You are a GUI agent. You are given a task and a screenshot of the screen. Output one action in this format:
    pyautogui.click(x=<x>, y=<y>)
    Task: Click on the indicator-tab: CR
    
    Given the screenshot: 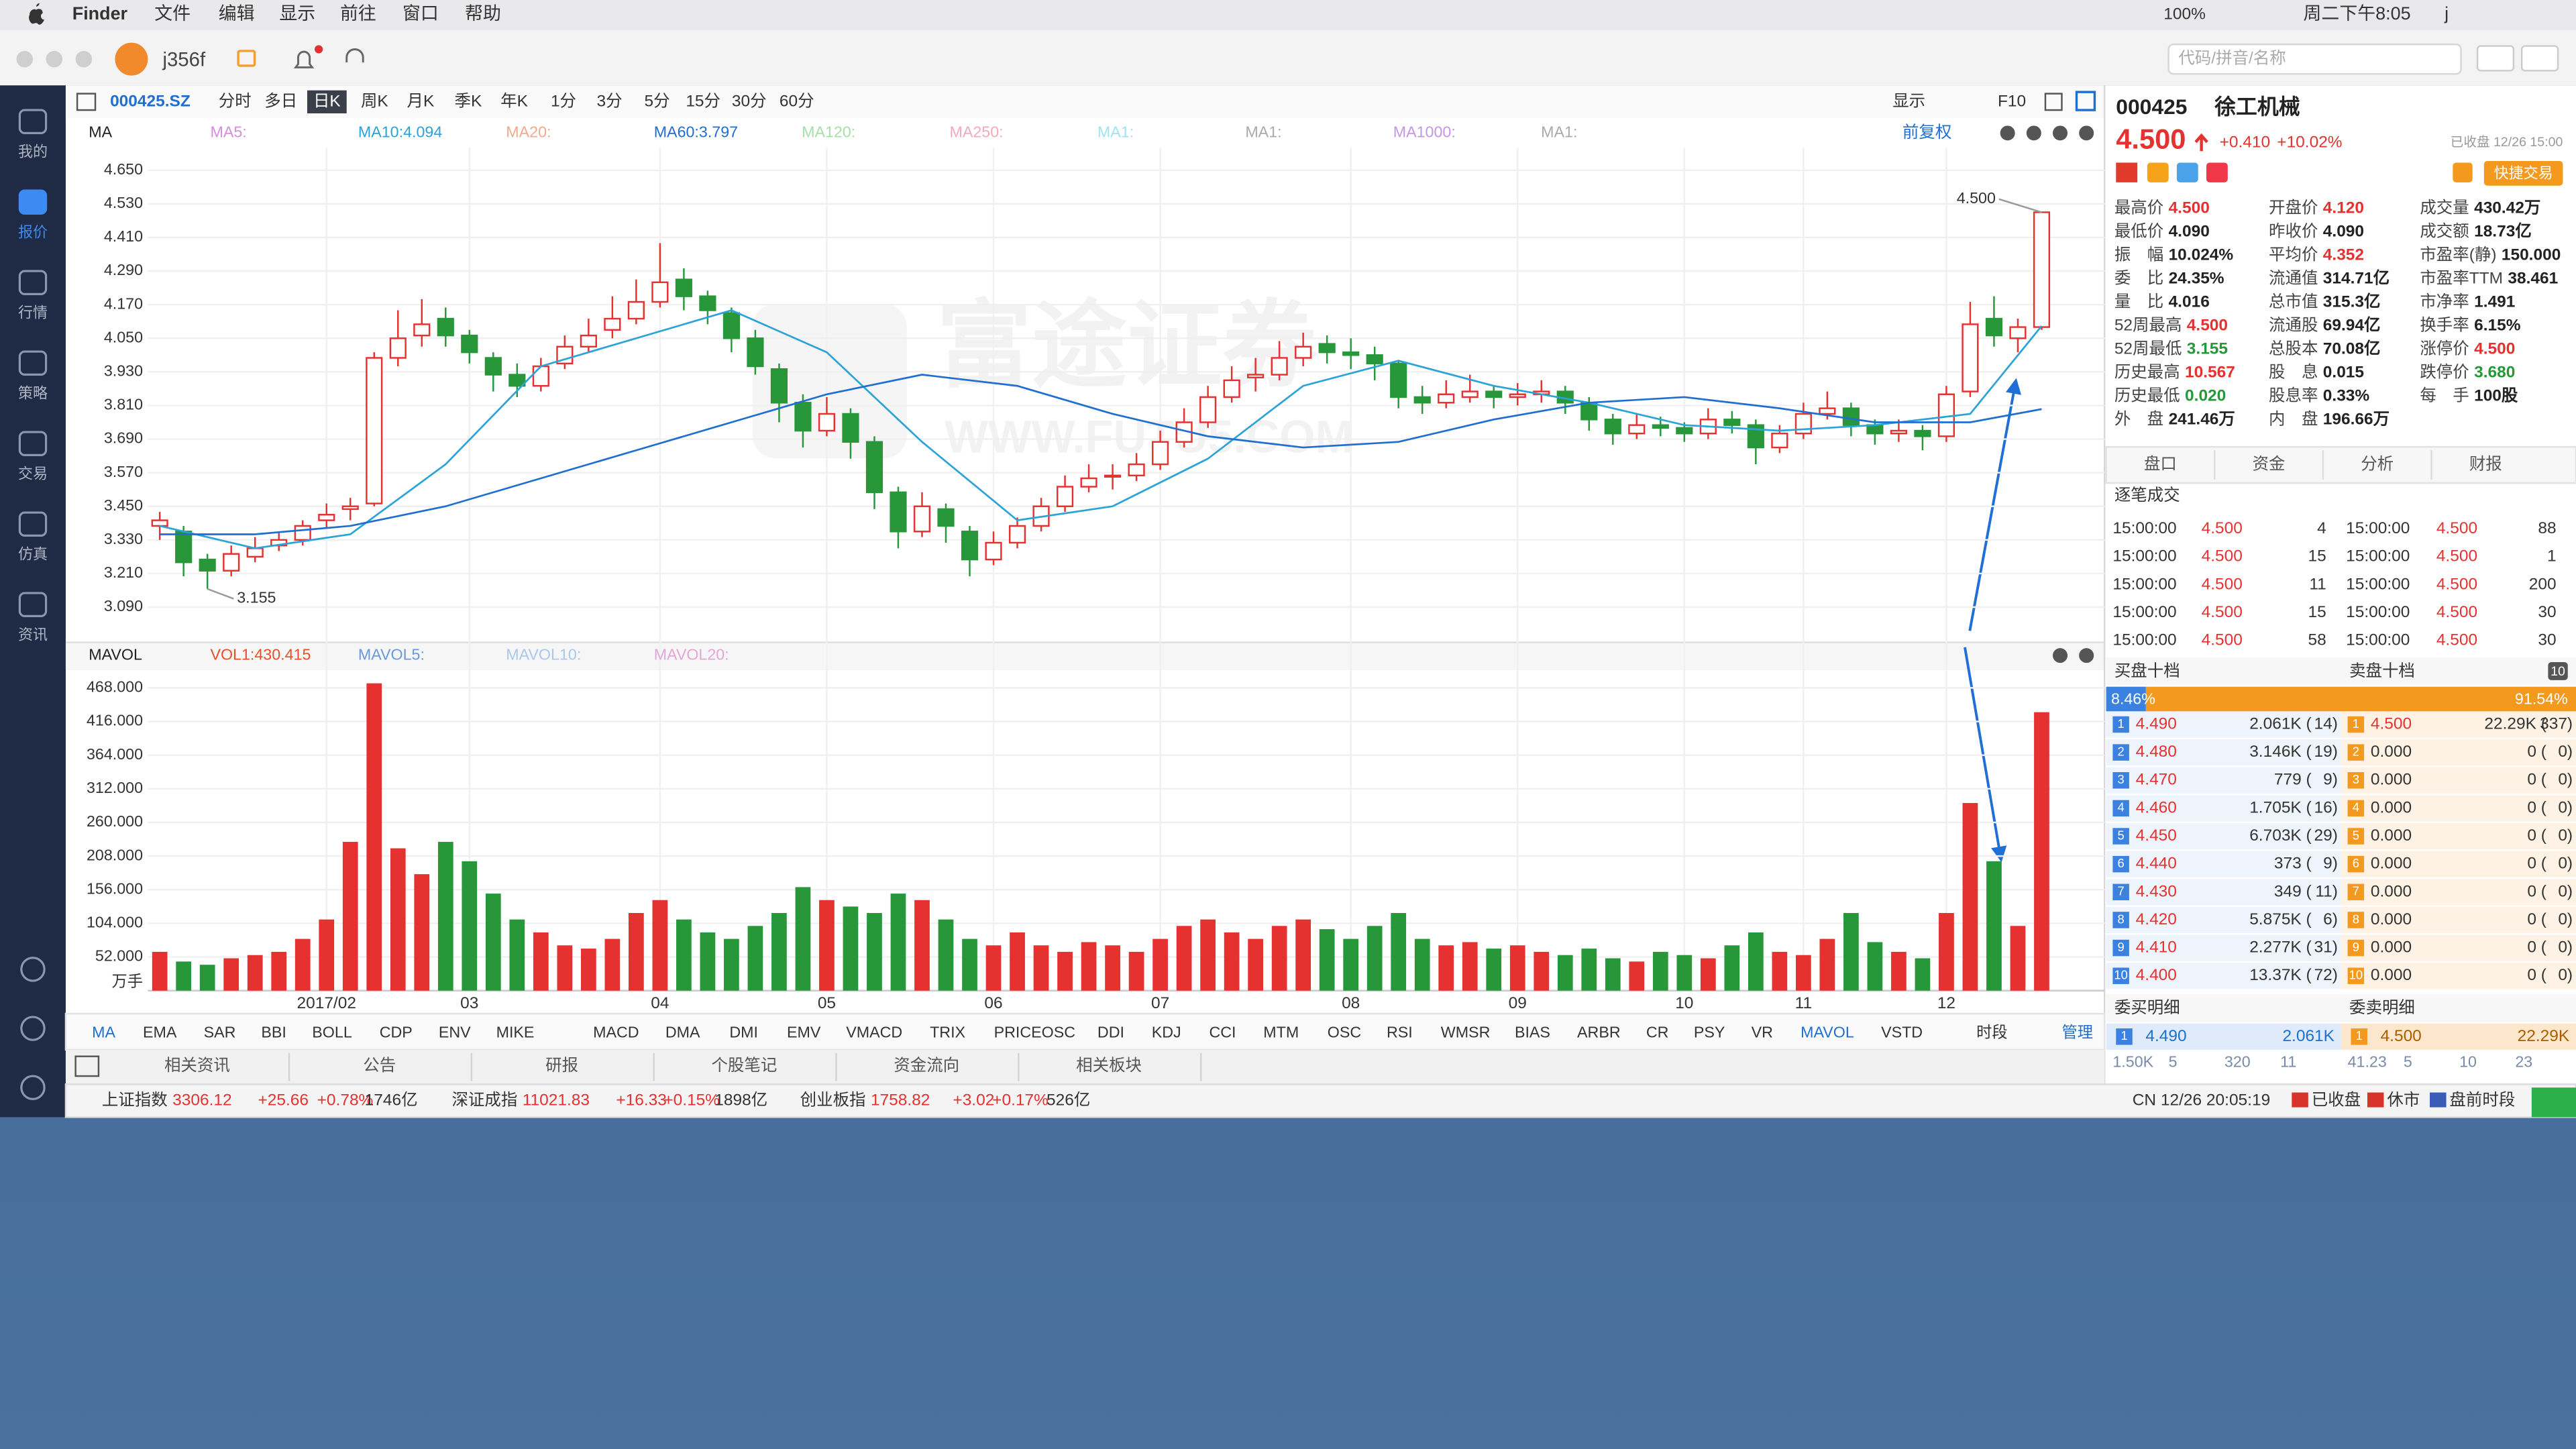 What is the action you would take?
    pyautogui.click(x=1657, y=1032)
    